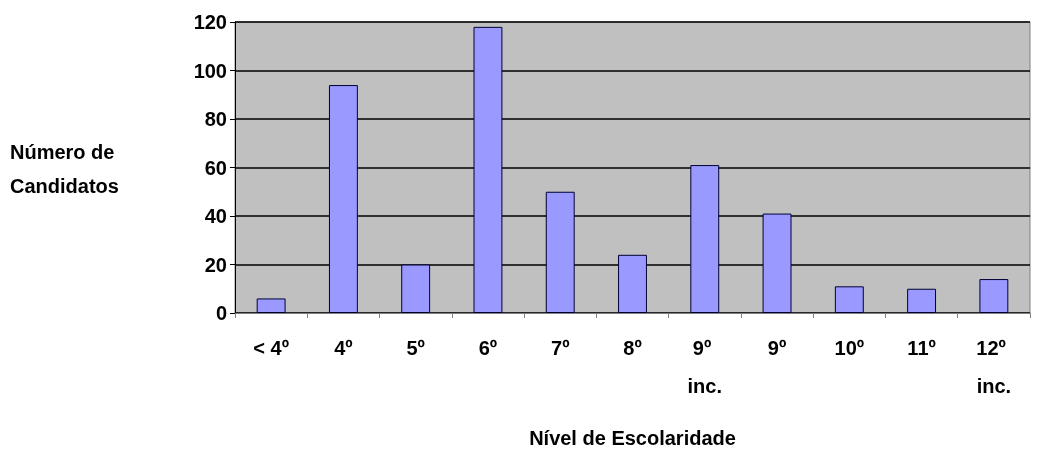 The image size is (1050, 460). What do you see at coordinates (215, 119) in the screenshot?
I see `y-tick-label: 80` at bounding box center [215, 119].